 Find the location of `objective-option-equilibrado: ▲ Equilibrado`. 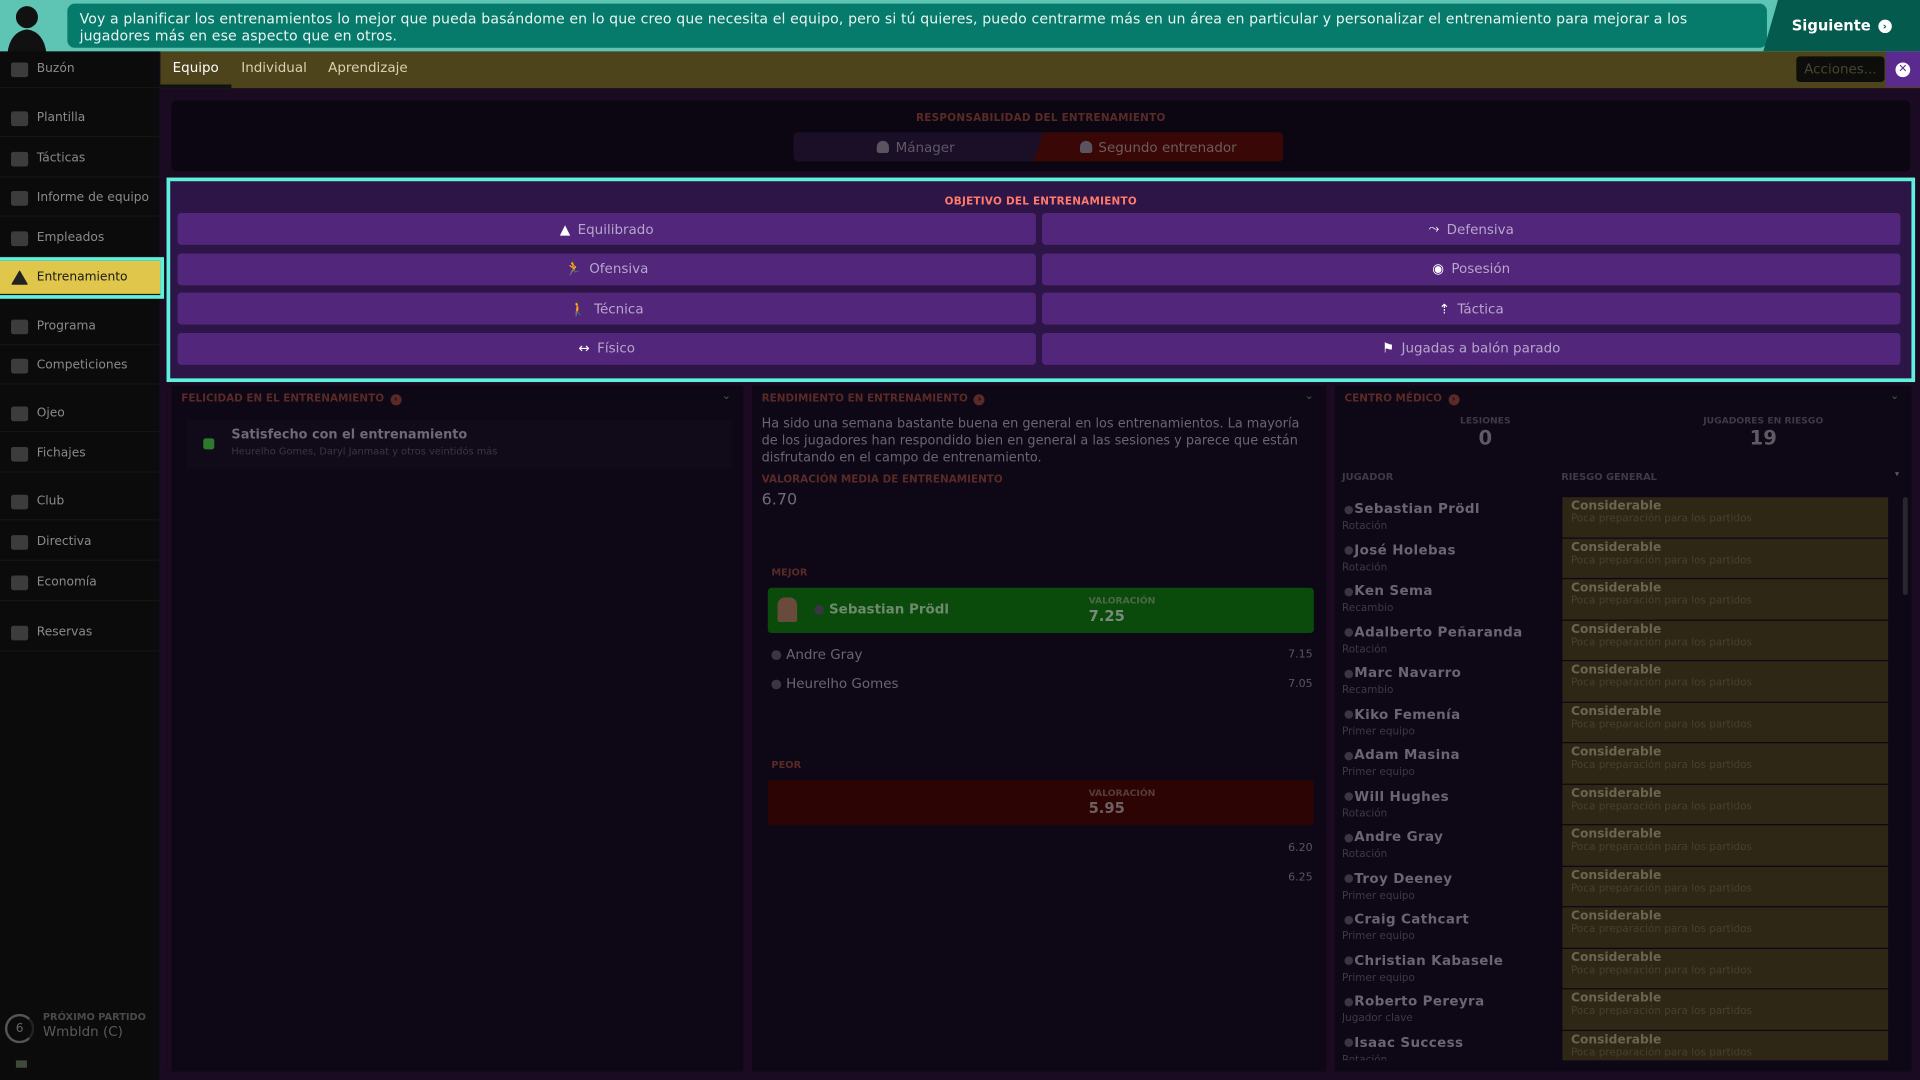

objective-option-equilibrado: ▲ Equilibrado is located at coordinates (606, 229).